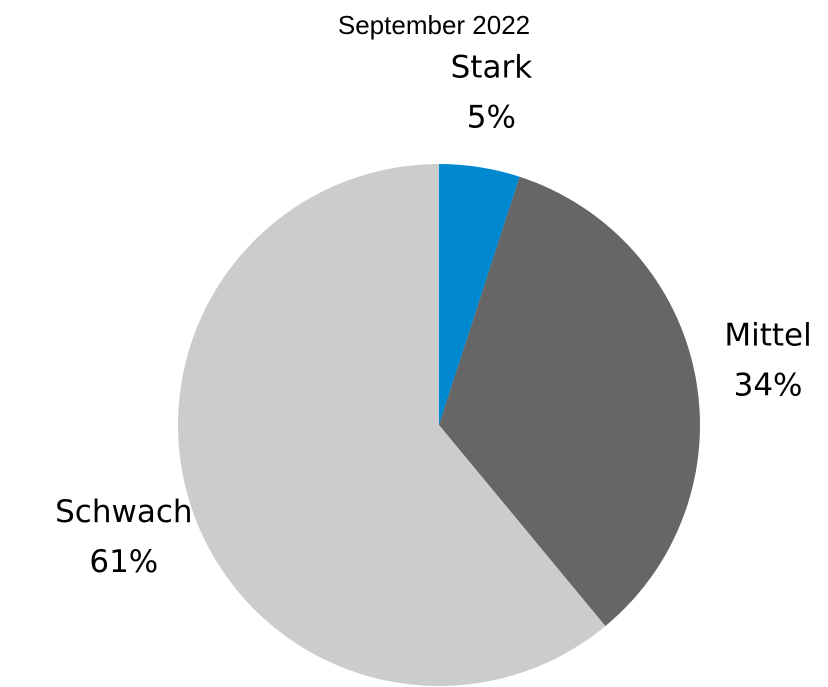 This screenshot has height=687, width=828. Describe the element at coordinates (434, 25) in the screenshot. I see `chart-title: September 2022` at that location.